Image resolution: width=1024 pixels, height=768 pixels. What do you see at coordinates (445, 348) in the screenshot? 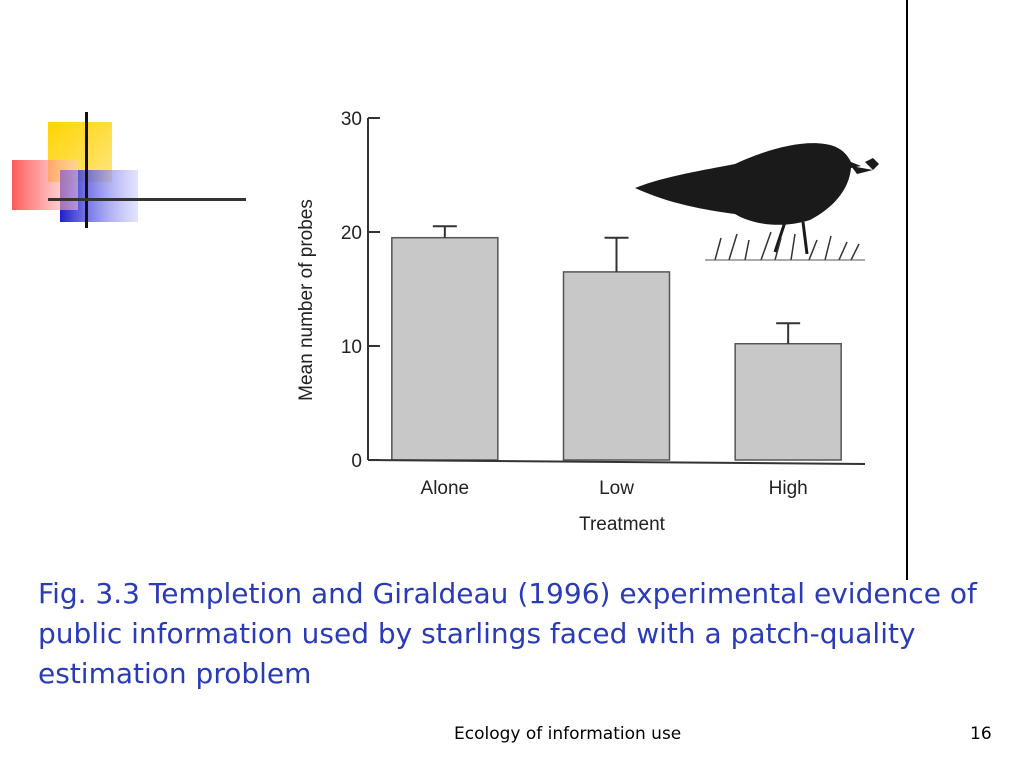
I see `bar-alone` at bounding box center [445, 348].